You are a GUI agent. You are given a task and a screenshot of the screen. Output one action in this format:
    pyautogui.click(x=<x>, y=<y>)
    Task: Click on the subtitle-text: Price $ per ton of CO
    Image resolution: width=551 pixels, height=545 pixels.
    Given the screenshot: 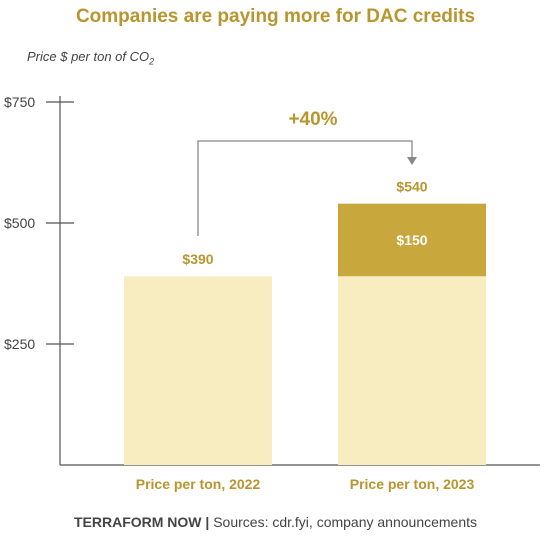 What is the action you would take?
    pyautogui.click(x=88, y=56)
    